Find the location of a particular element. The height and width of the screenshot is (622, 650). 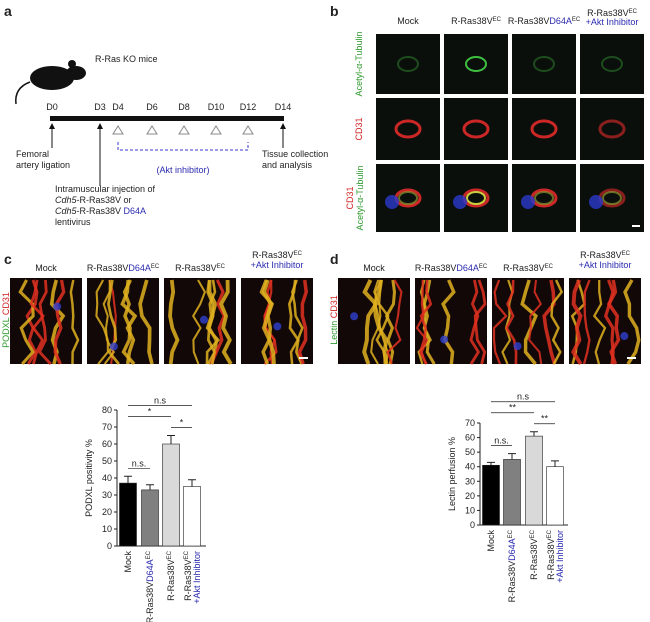

y-tick-label: 20 is located at coordinates (470, 496).